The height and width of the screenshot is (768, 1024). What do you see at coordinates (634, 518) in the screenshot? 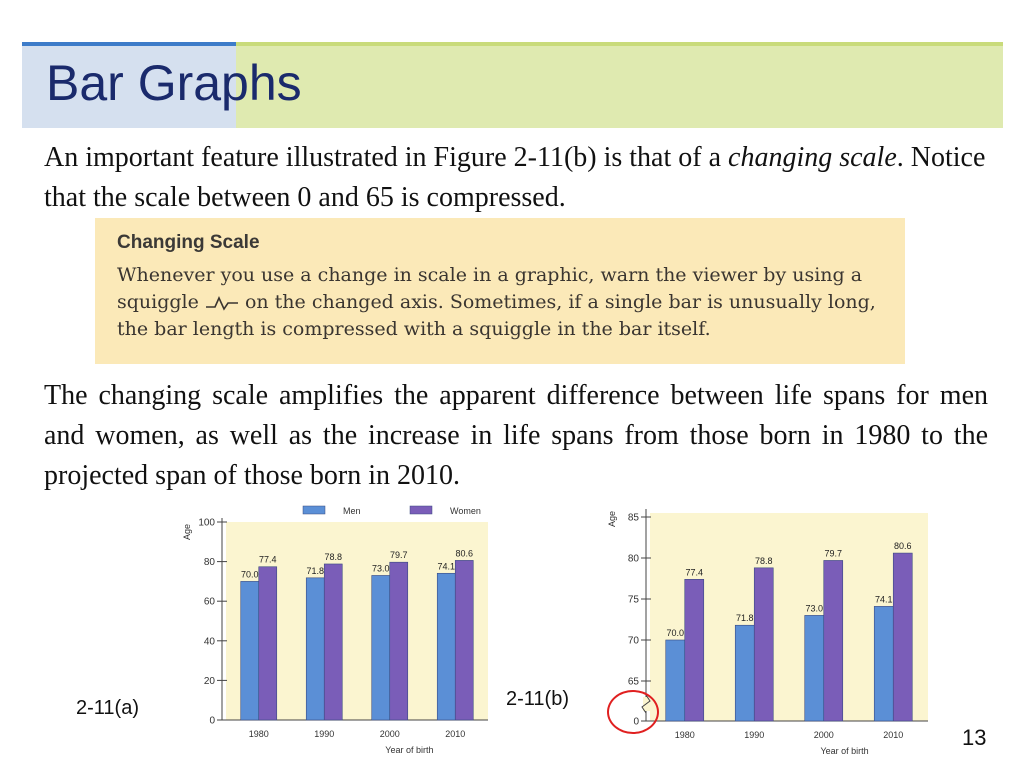
I see `chart-b-y-tick-label: 85` at bounding box center [634, 518].